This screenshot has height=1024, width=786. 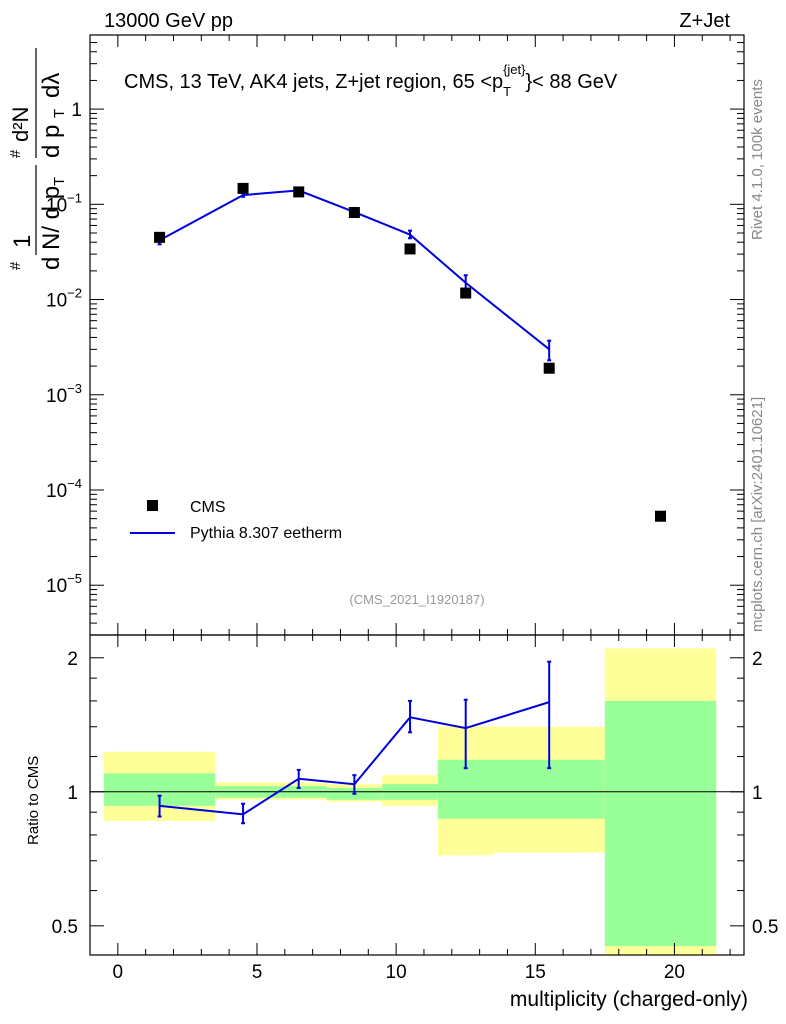 What do you see at coordinates (266, 533) in the screenshot?
I see `legend-pythia-label: Pythia 8.307 eetherm` at bounding box center [266, 533].